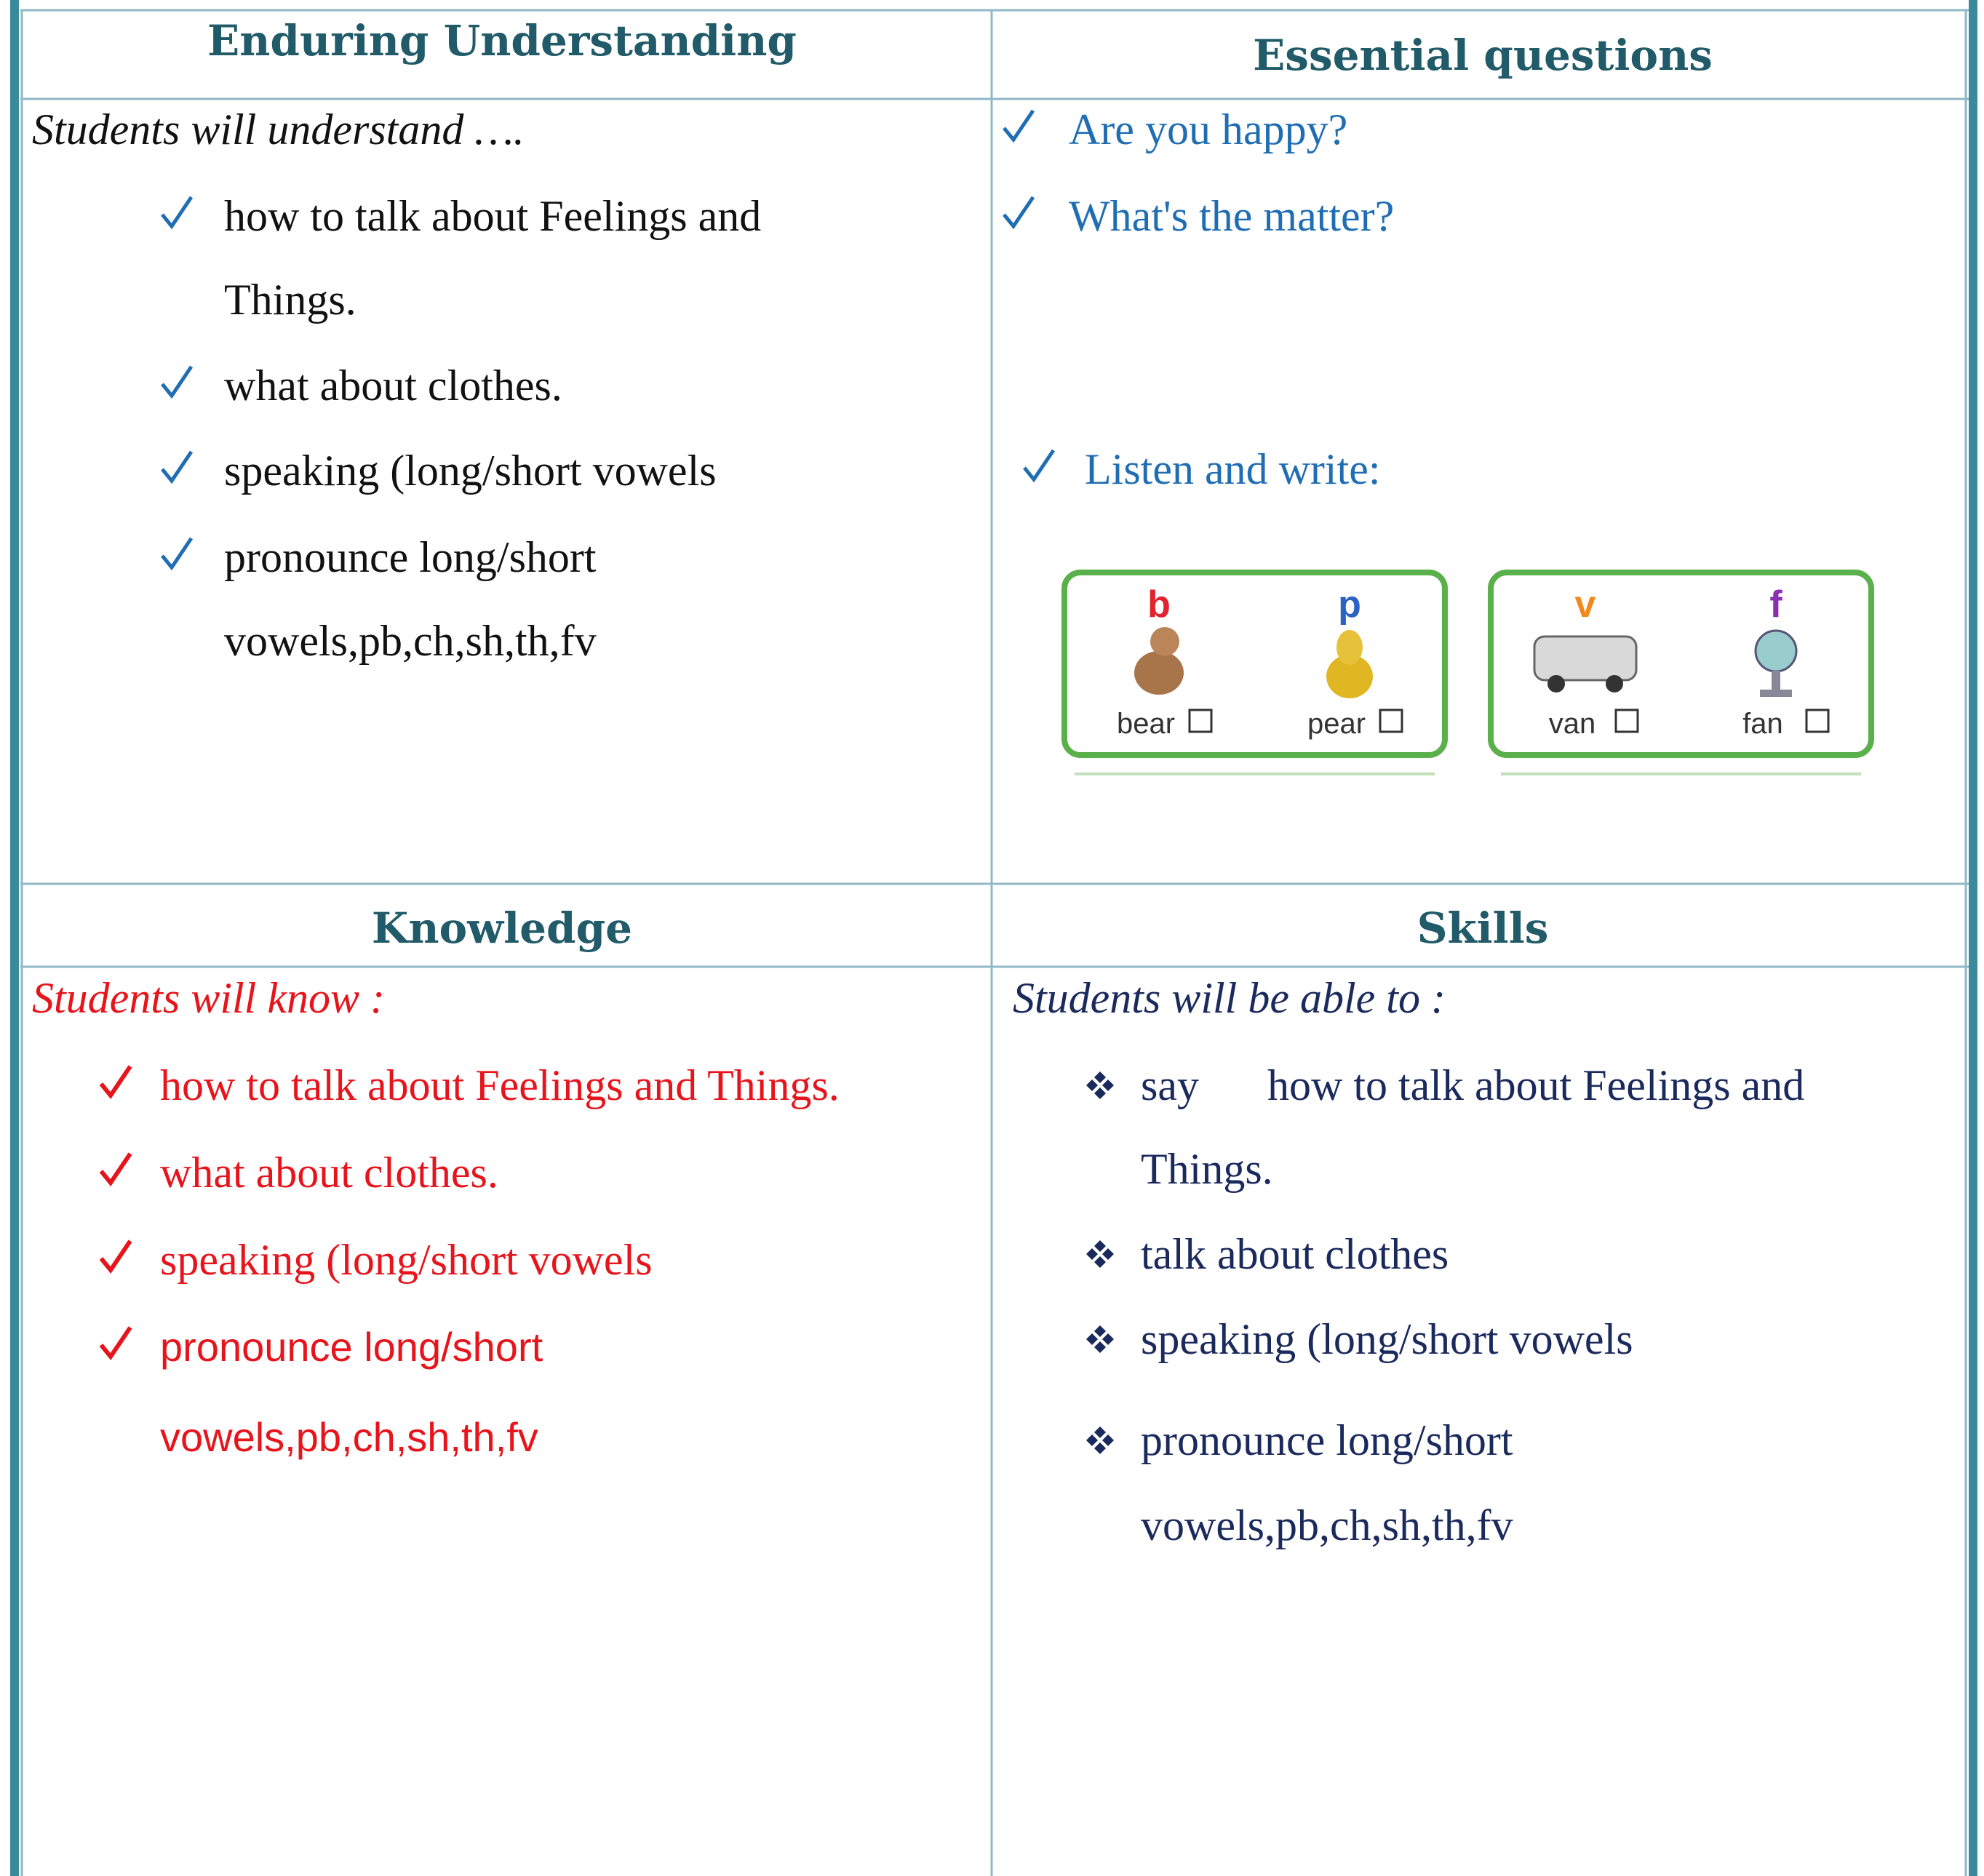  I want to click on card-letter: p, so click(1349, 605).